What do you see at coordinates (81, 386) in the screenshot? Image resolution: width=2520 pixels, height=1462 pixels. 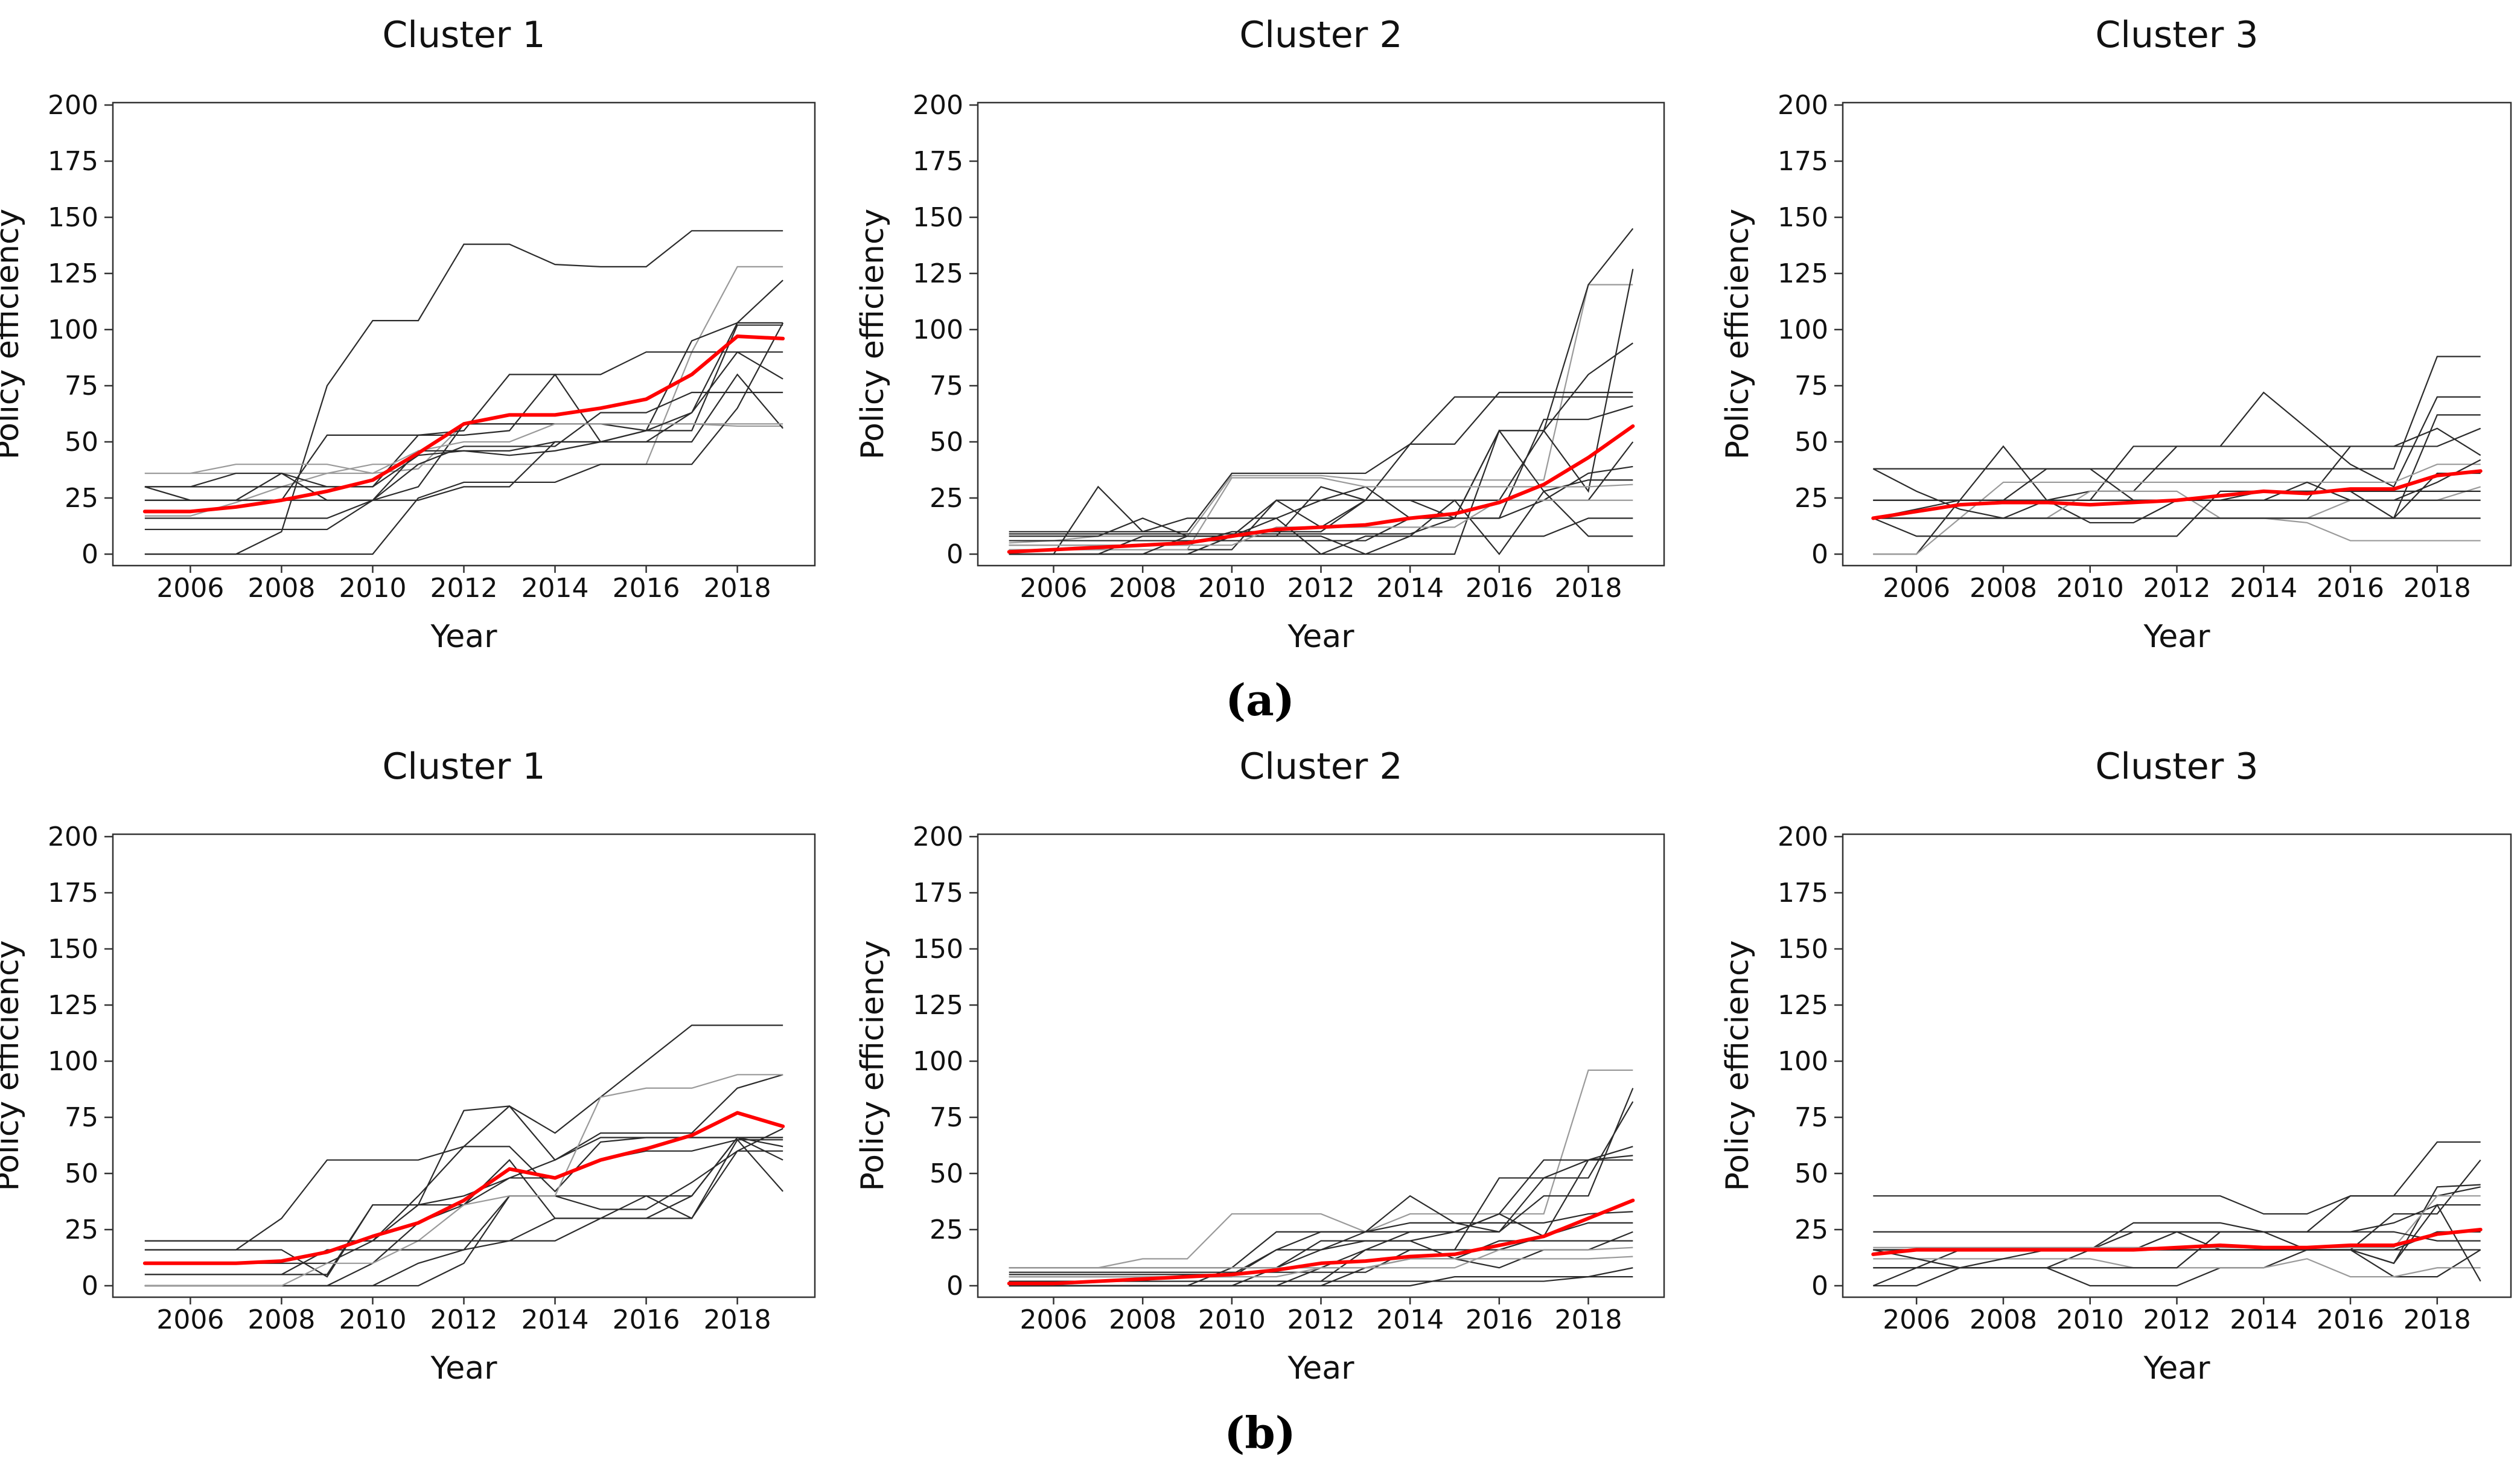 I see `y-tick-label: 75` at bounding box center [81, 386].